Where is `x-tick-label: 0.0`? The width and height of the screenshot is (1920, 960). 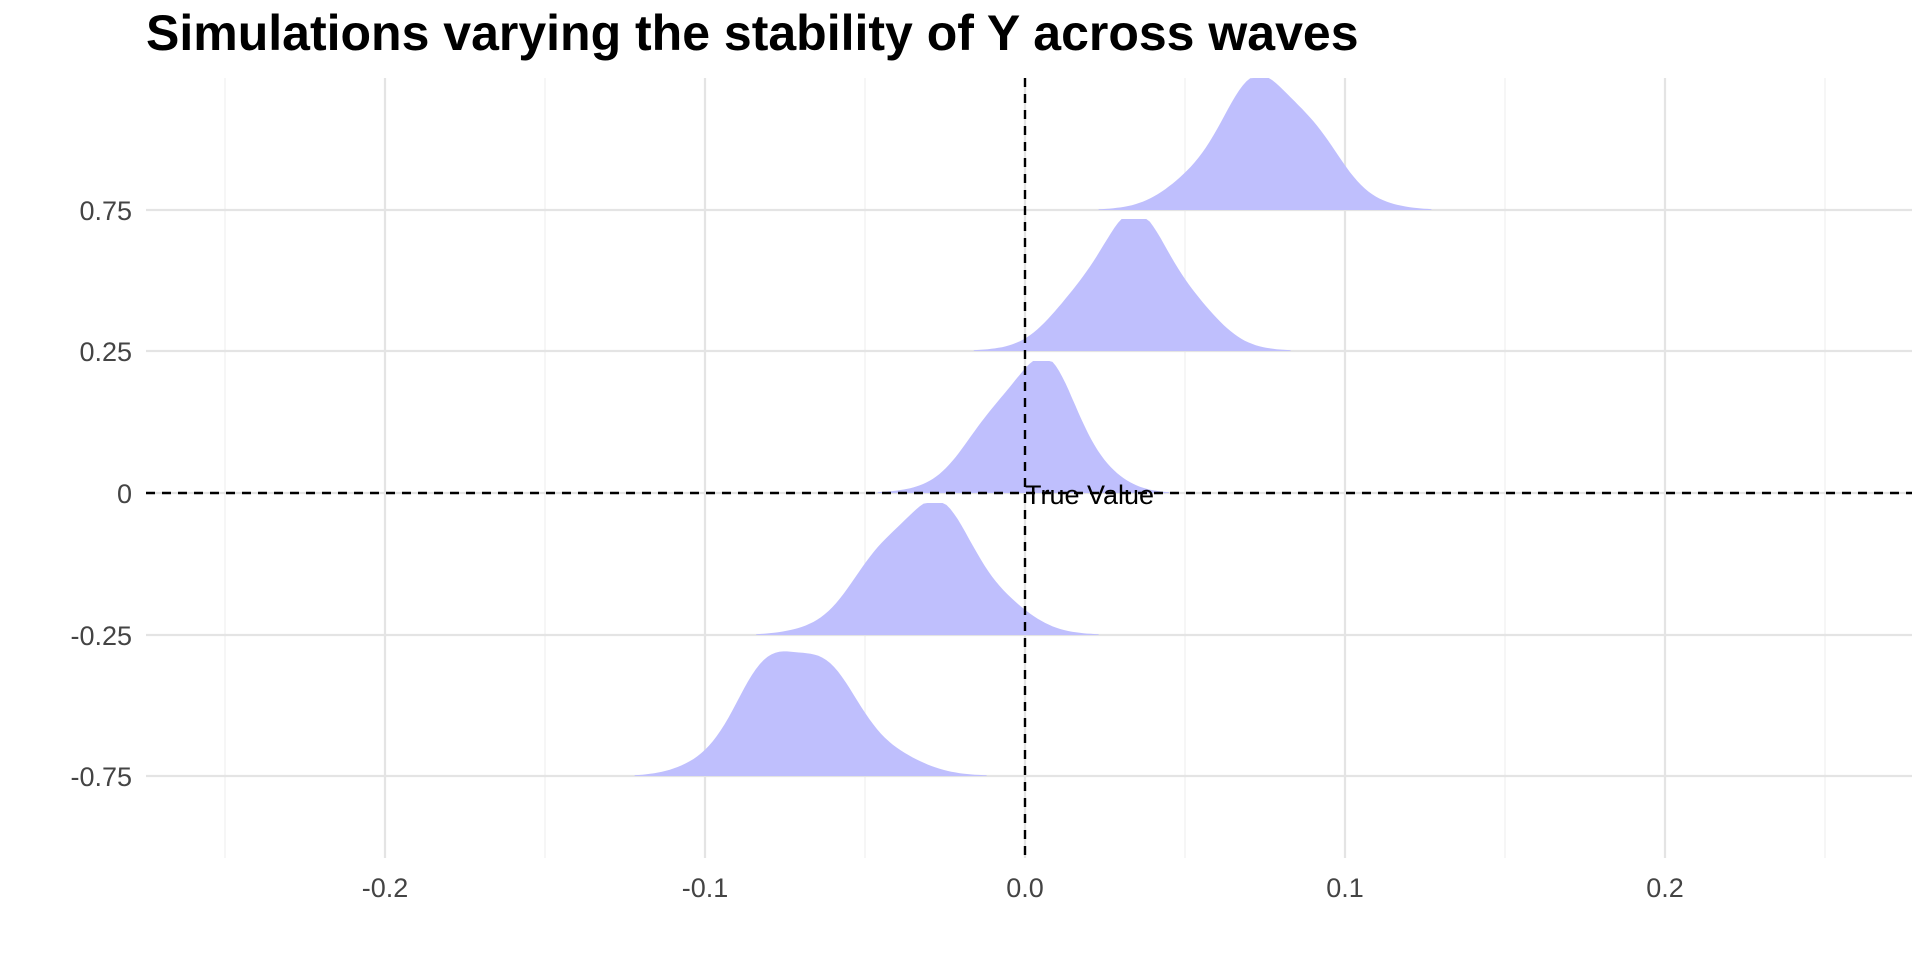
x-tick-label: 0.0 is located at coordinates (1025, 888).